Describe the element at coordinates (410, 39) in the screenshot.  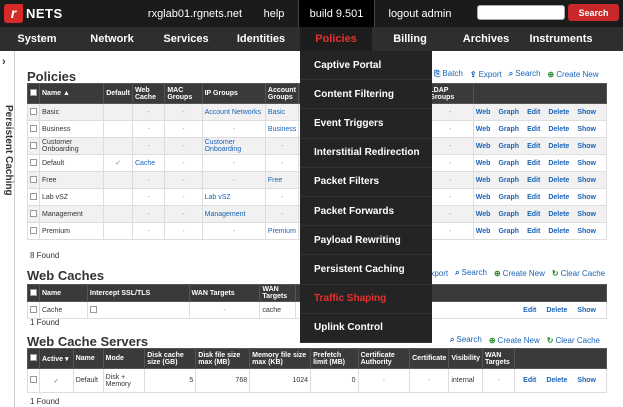
I see `menu-billing: Billing` at that location.